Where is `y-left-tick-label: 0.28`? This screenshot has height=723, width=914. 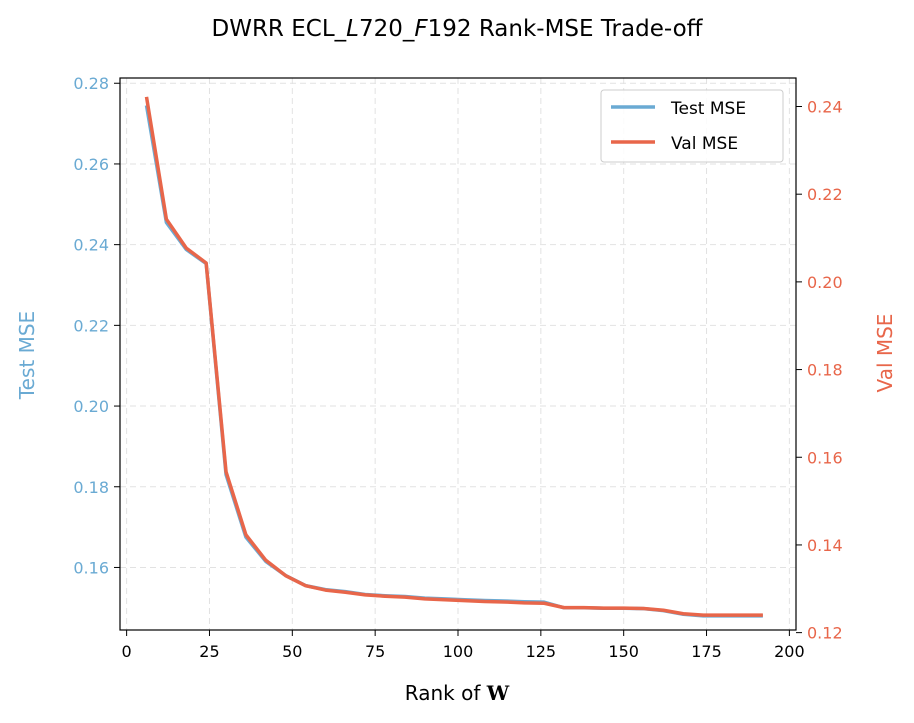 y-left-tick-label: 0.28 is located at coordinates (91, 83).